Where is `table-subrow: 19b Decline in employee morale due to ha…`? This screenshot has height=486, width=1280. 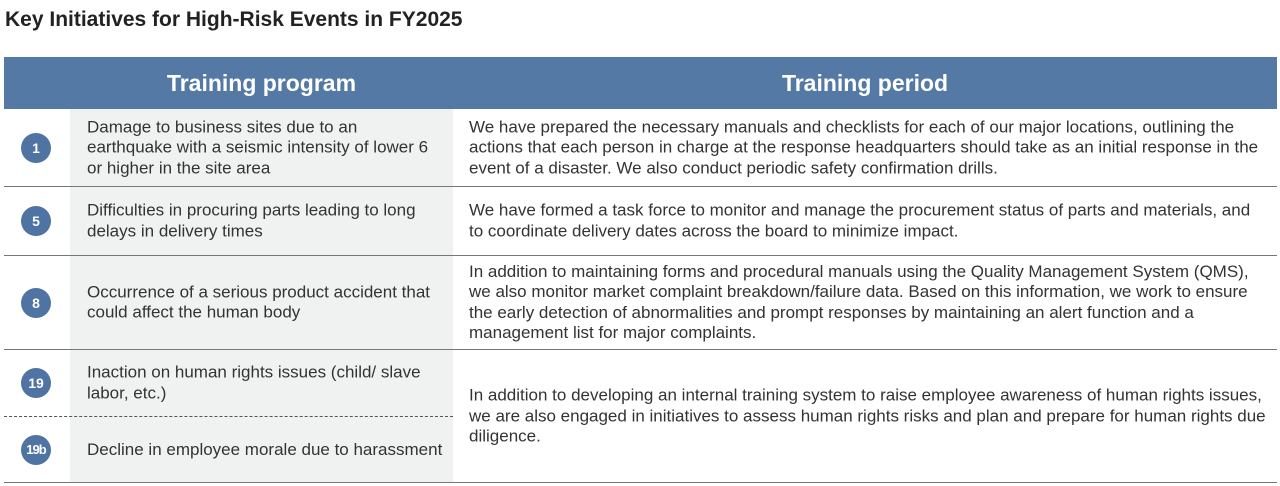 table-subrow: 19b Decline in employee morale due to ha… is located at coordinates (228, 449).